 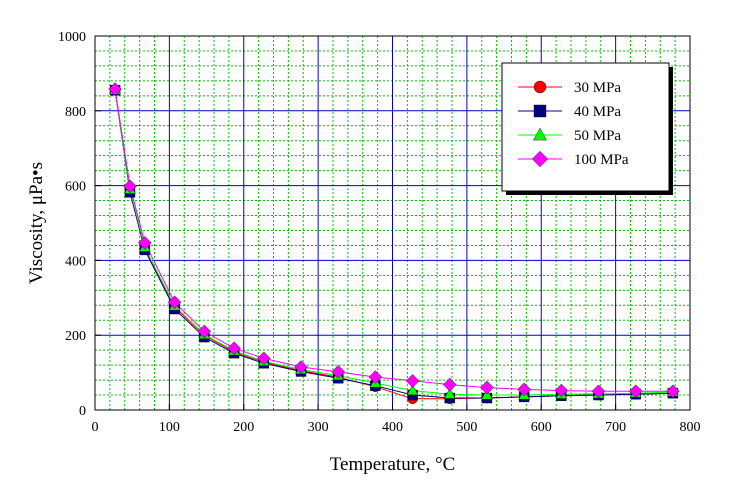 I want to click on x-tick-label: 0, so click(x=95, y=427).